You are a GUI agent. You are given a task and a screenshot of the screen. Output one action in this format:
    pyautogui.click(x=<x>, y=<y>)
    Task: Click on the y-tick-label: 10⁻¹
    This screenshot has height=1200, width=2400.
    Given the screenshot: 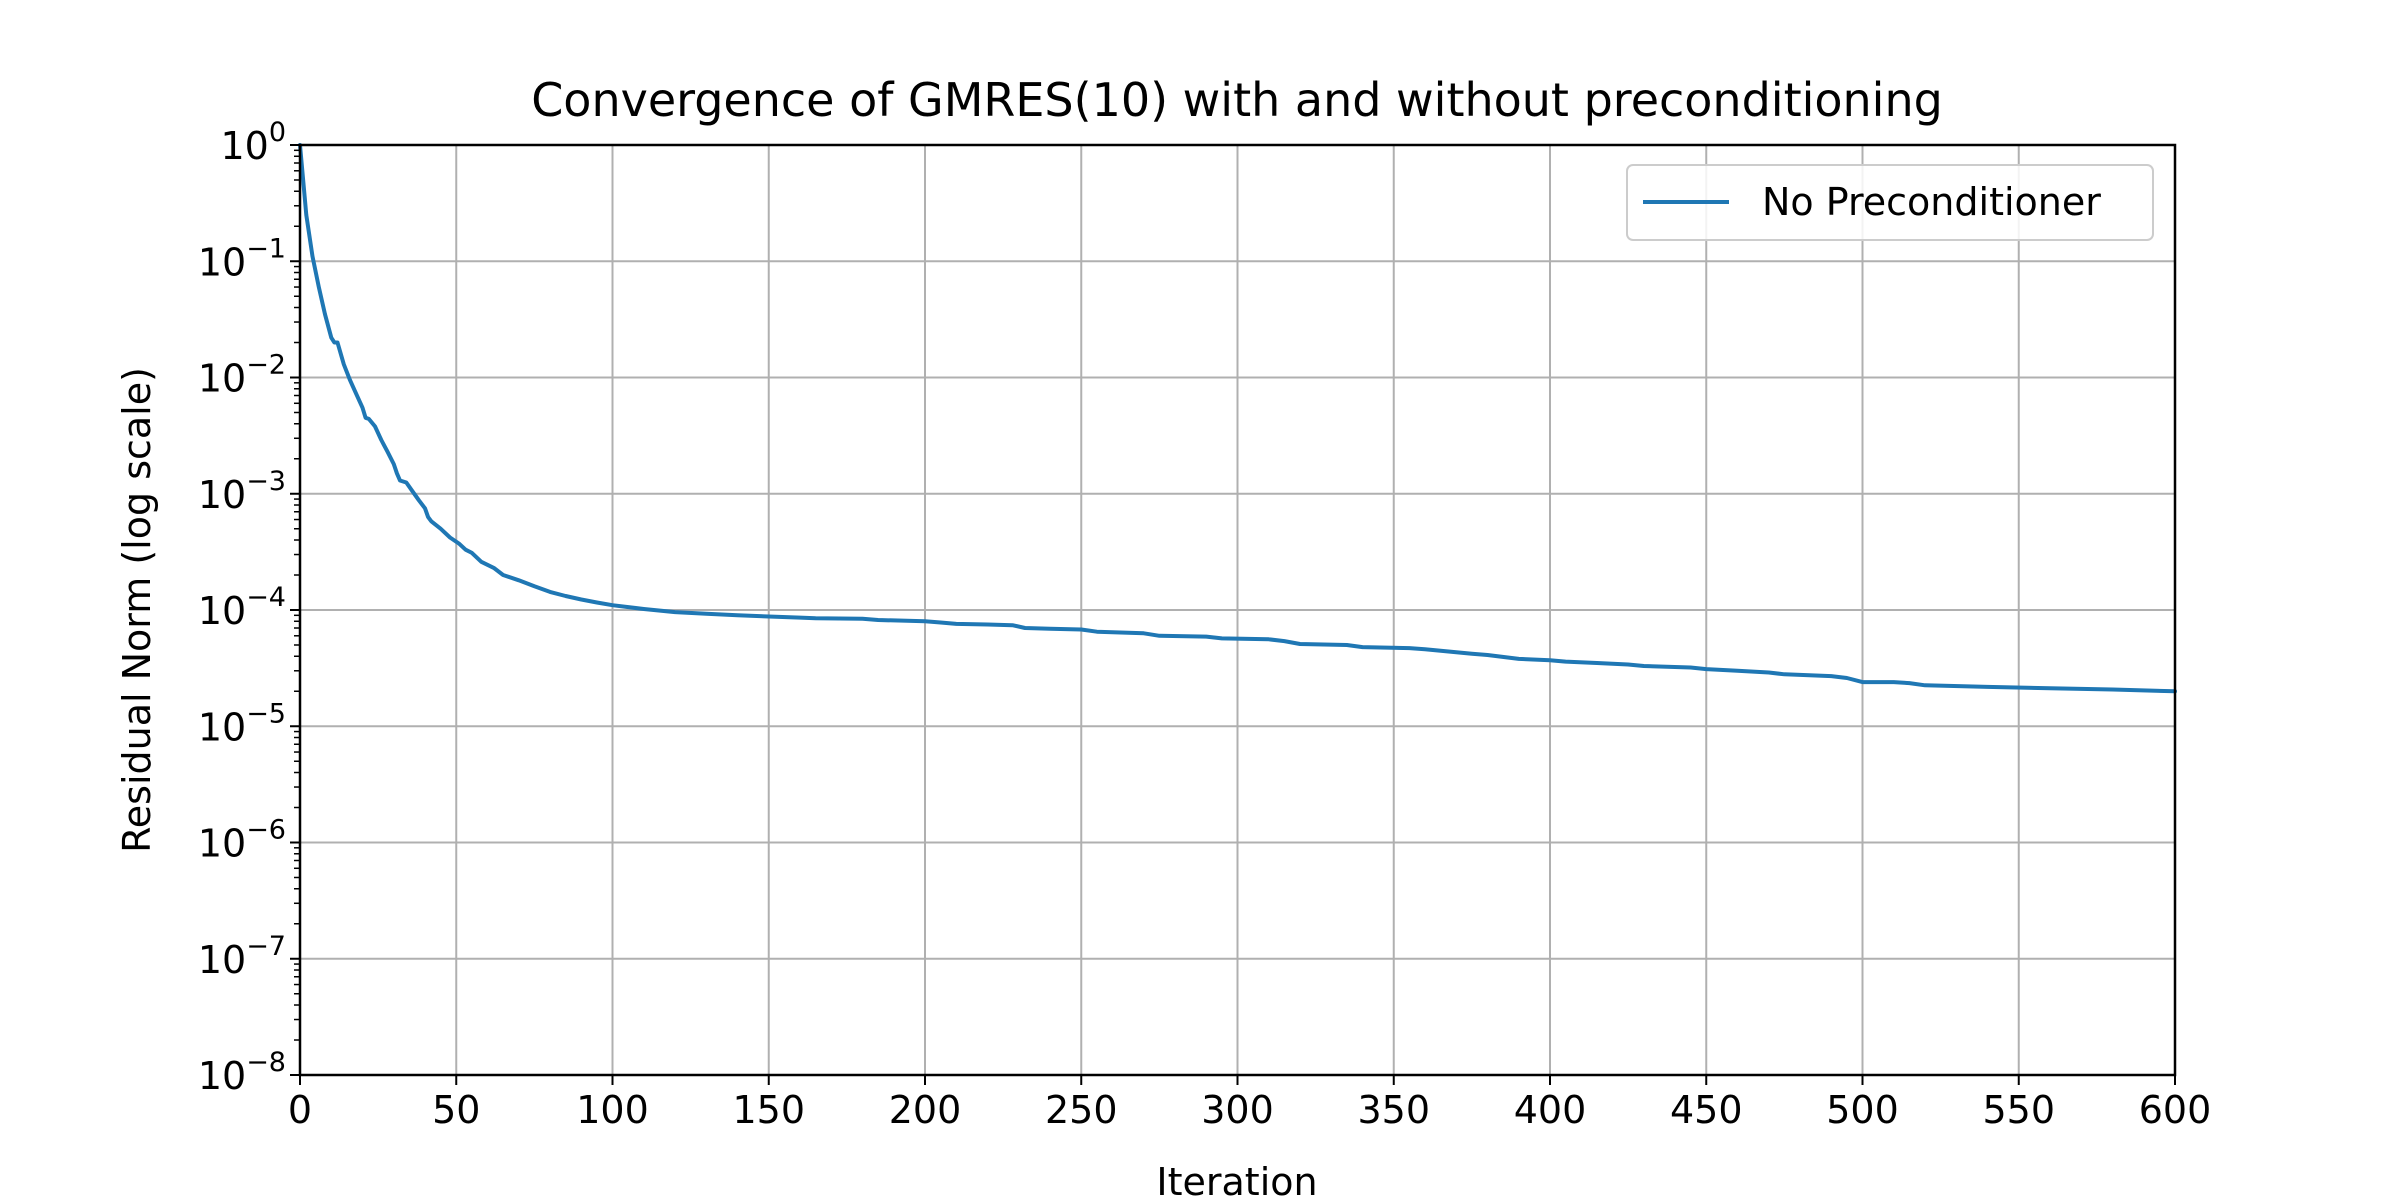 What is the action you would take?
    pyautogui.click(x=242, y=258)
    